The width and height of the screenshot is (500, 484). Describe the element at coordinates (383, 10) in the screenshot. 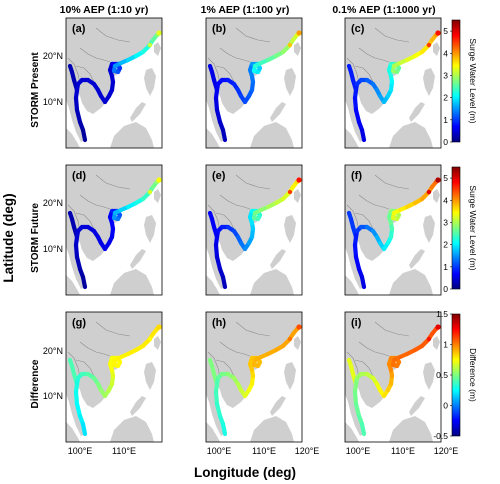

I see `column-title-3: 0.1% AEP (1:1000 yr)` at that location.